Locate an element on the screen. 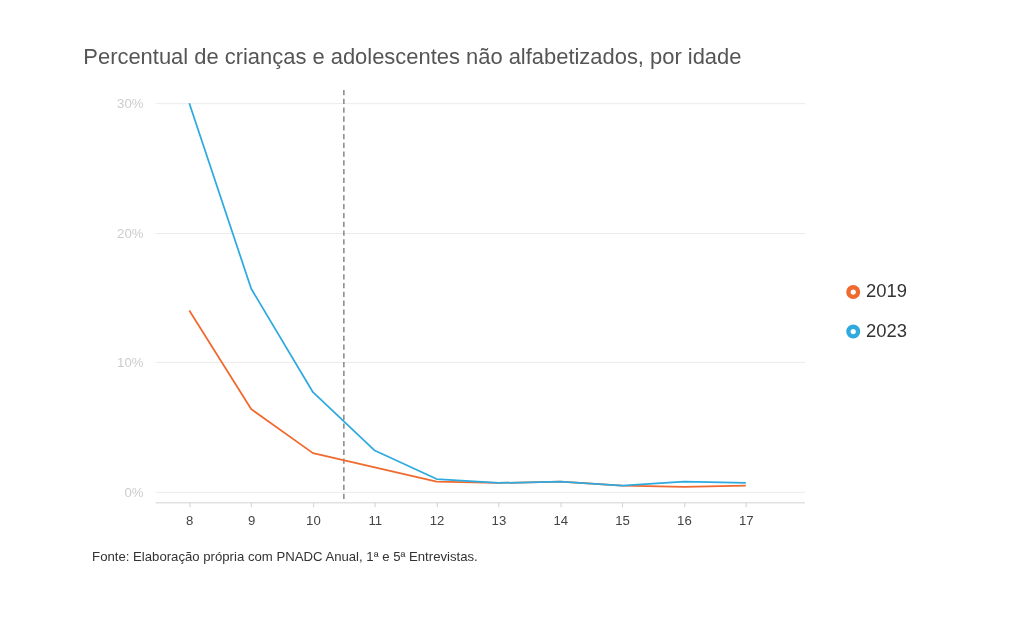  x-tick-label: 15 is located at coordinates (622, 520).